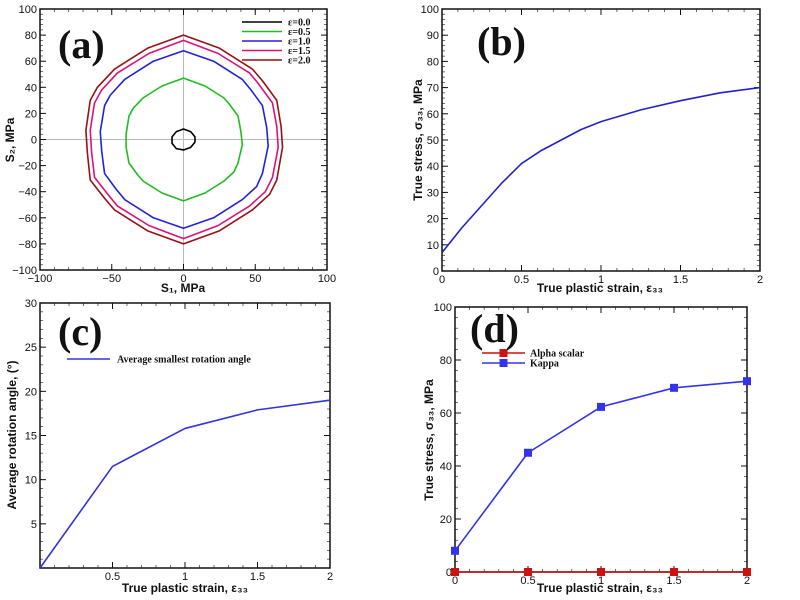 This screenshot has width=800, height=600. What do you see at coordinates (10, 139) in the screenshot?
I see `y-axis-label: S₂, MPa` at bounding box center [10, 139].